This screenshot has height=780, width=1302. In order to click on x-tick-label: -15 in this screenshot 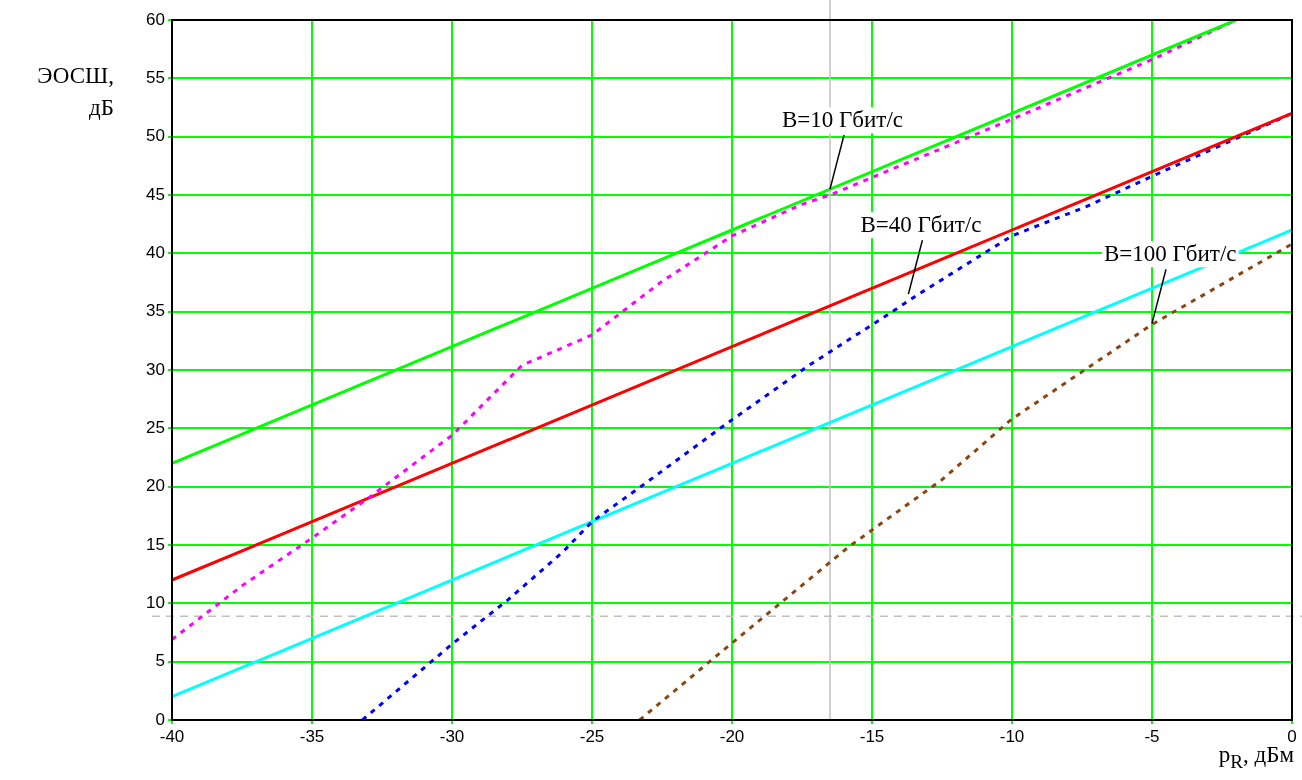, I will do `click(872, 736)`.